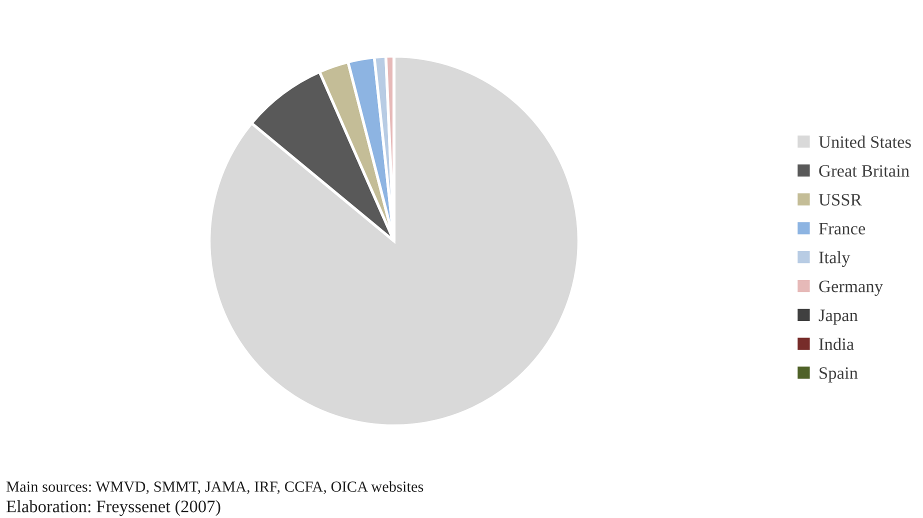 This screenshot has height=518, width=923. I want to click on legend-label: France, so click(842, 228).